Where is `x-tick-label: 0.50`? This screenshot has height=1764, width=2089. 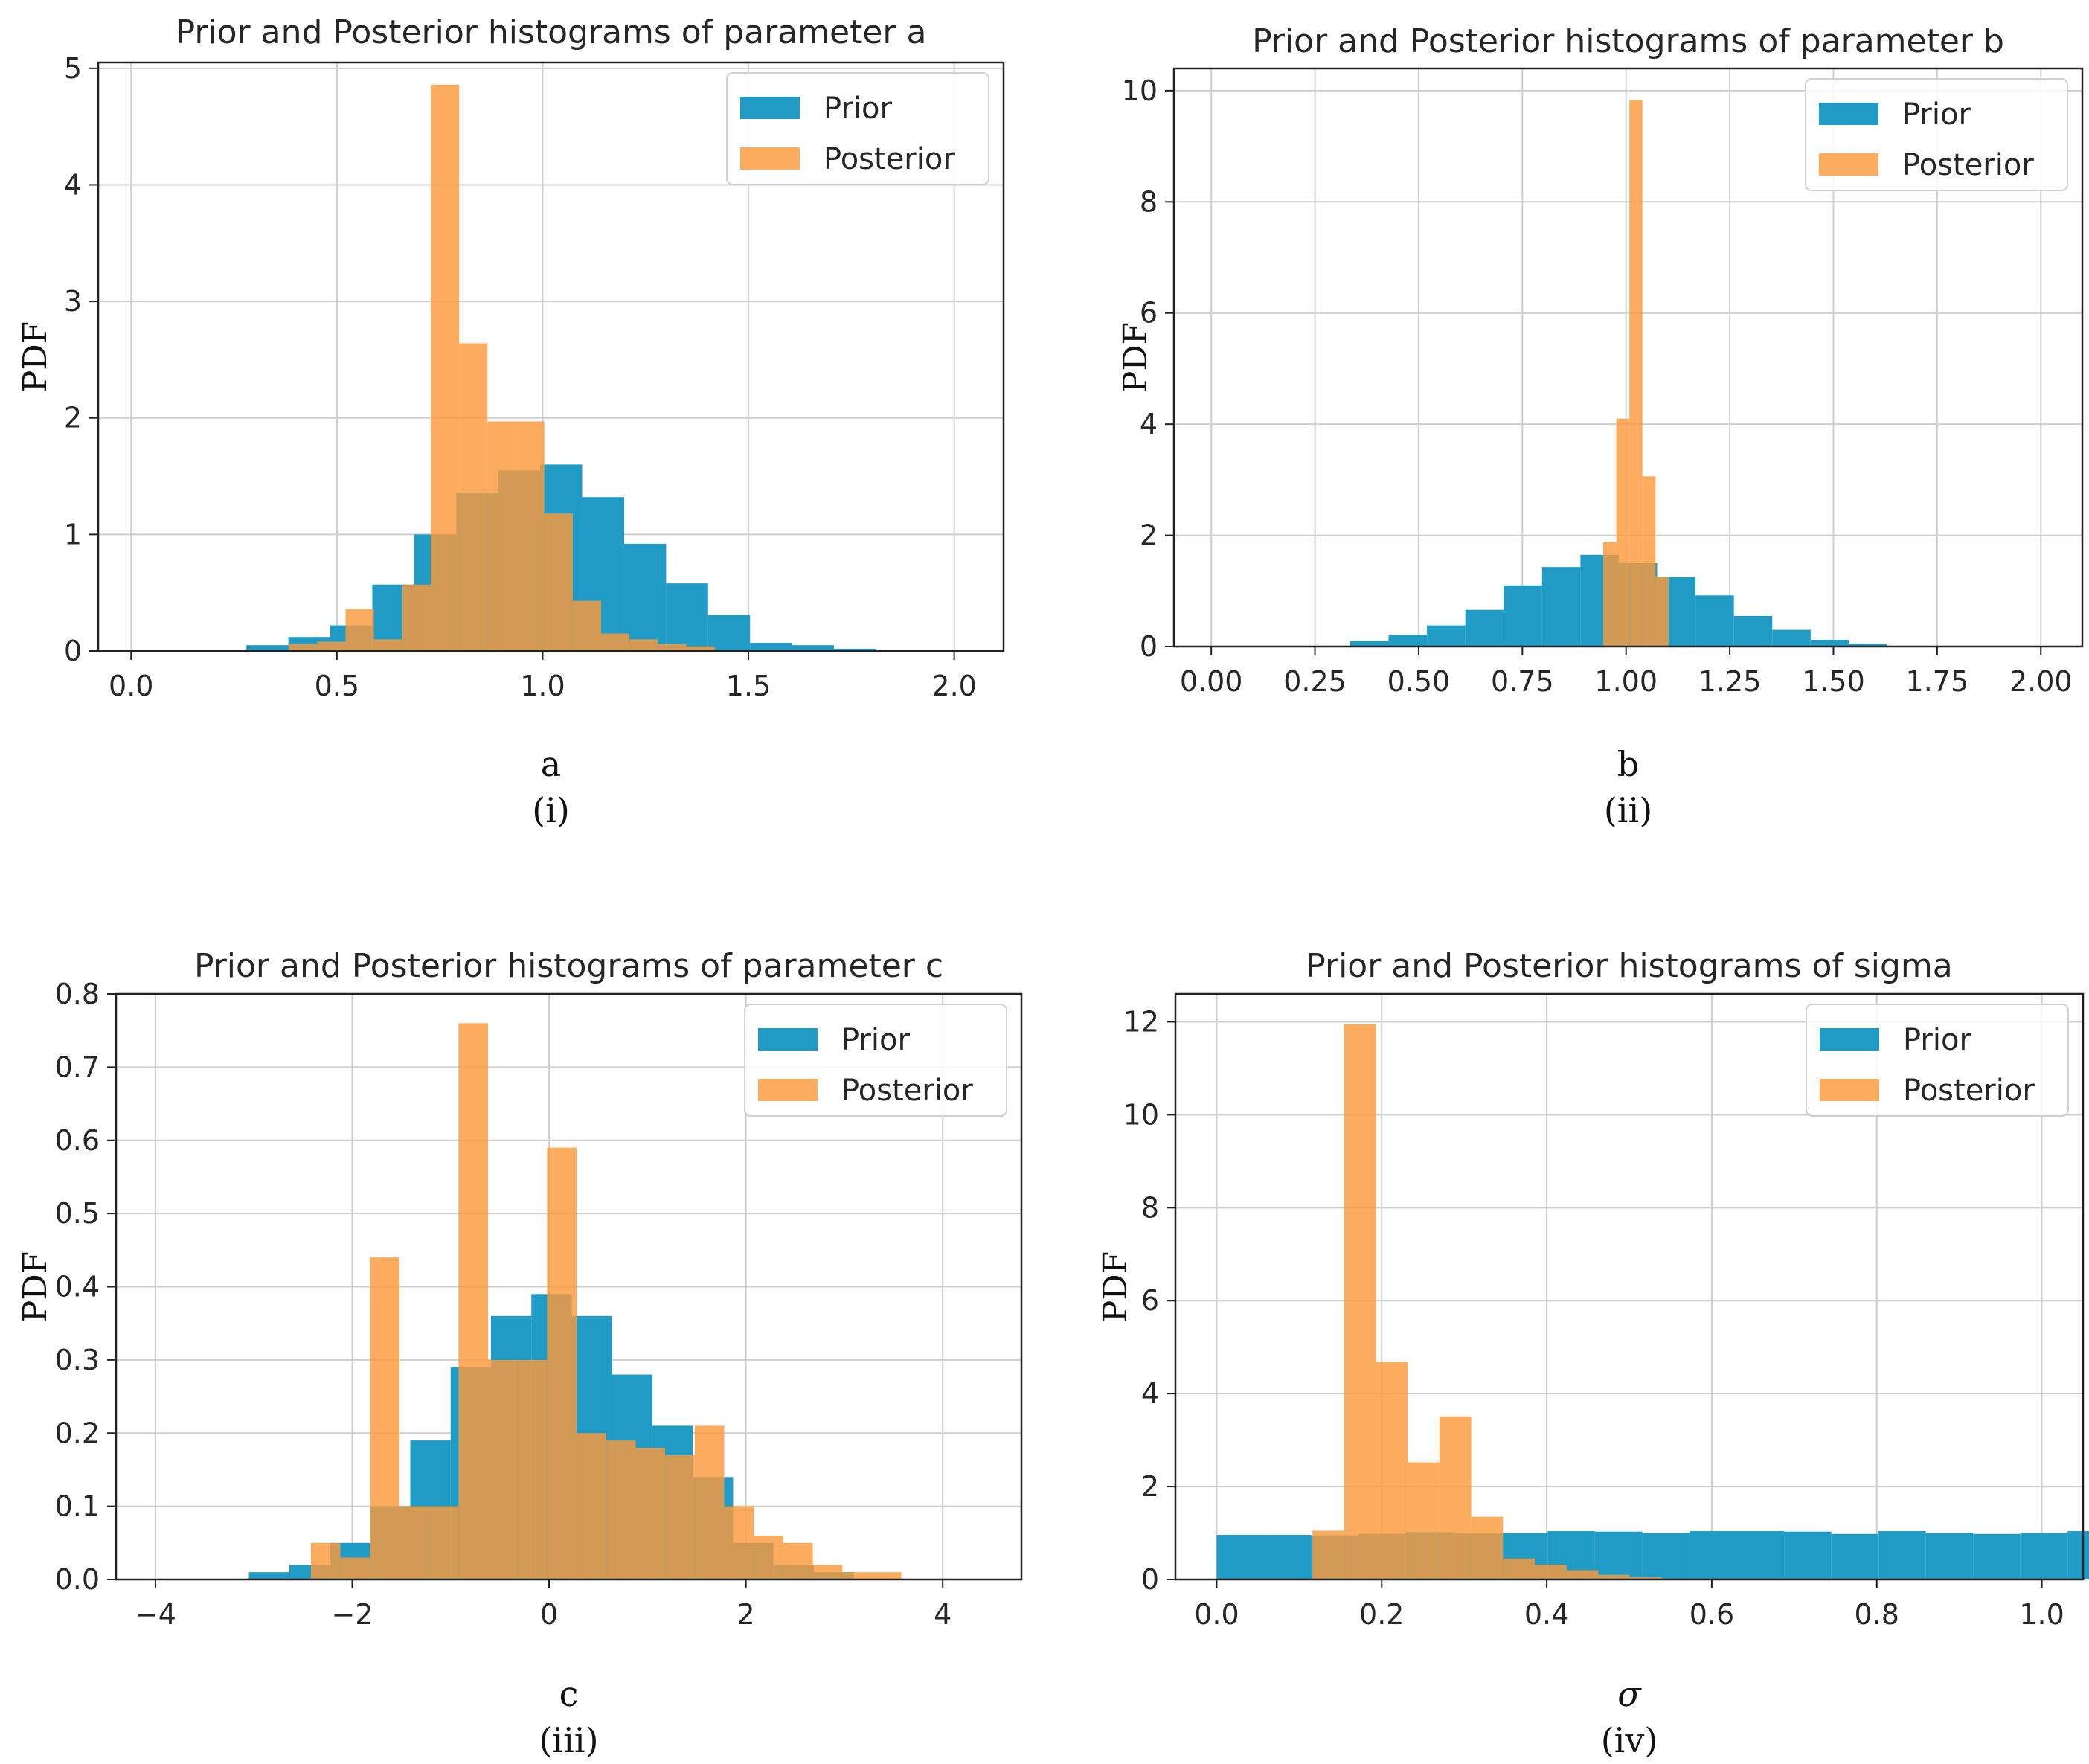 x-tick-label: 0.50 is located at coordinates (1419, 681).